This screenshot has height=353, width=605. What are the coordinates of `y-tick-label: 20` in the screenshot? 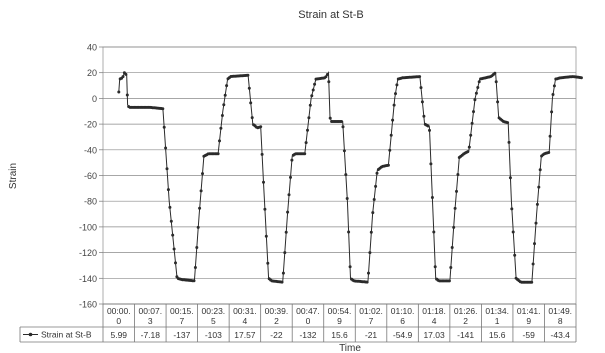 It's located at (92, 73).